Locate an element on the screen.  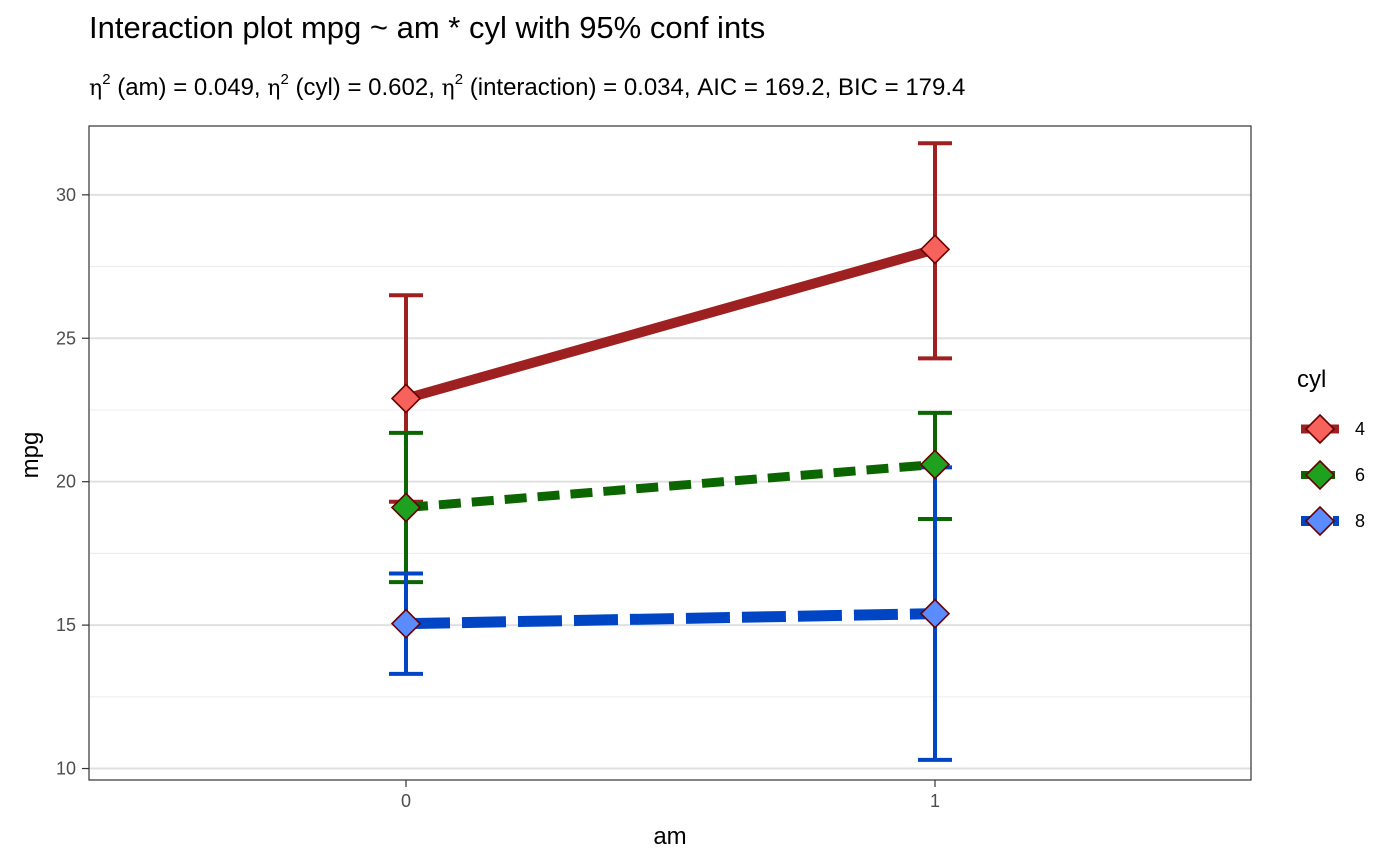
y-tick-label: 25 is located at coordinates (66, 338).